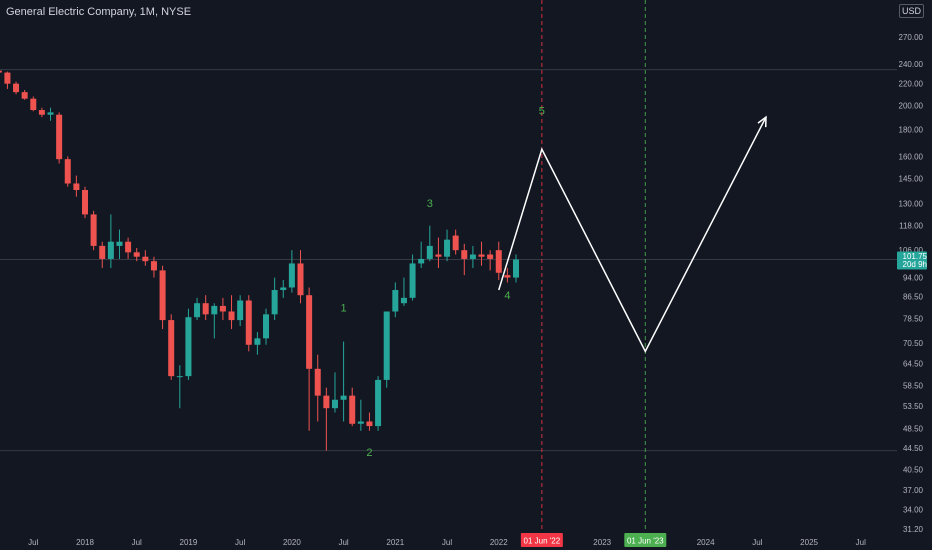  Describe the element at coordinates (443, 282) in the screenshot. I see `wave-labels: 1 2 3 4 5` at that location.